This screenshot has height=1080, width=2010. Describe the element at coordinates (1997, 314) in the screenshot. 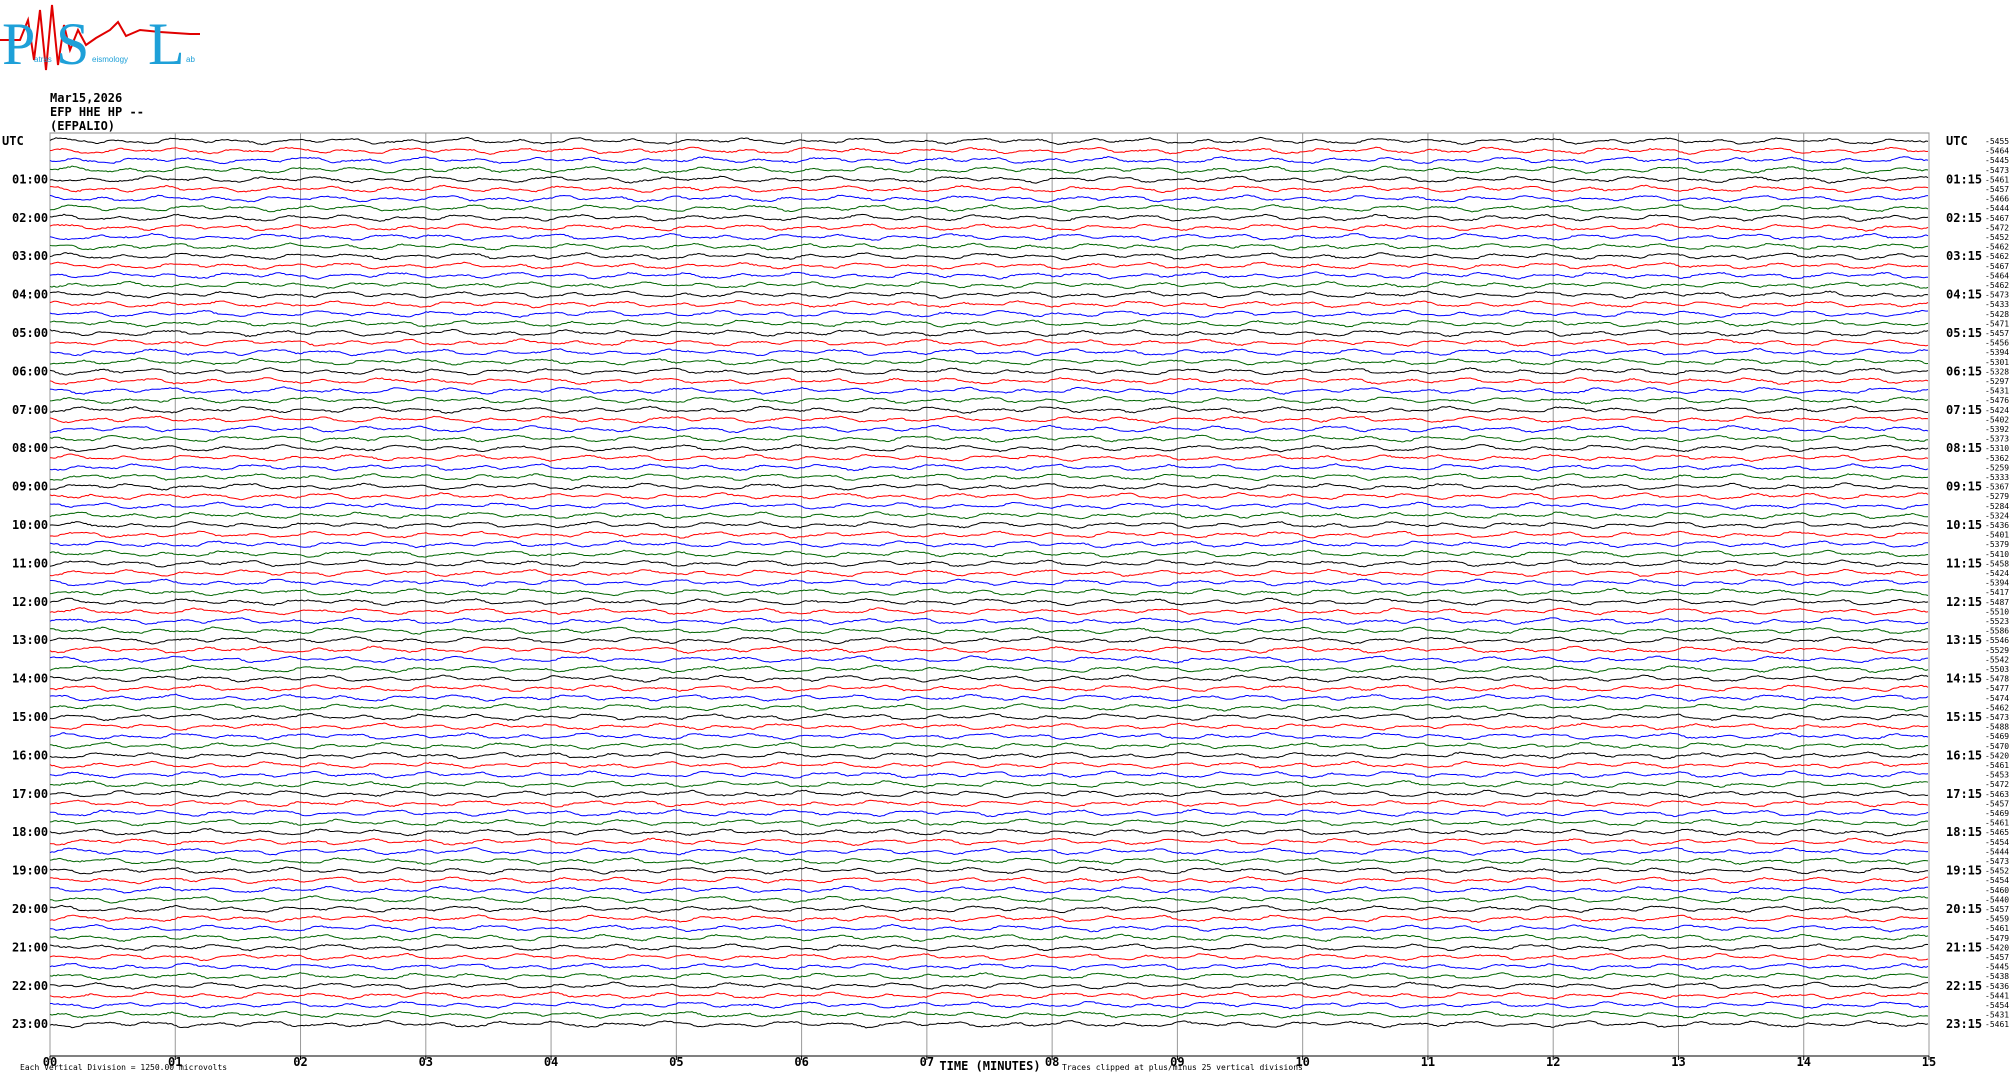

I see `trace-offset: -5428` at that location.